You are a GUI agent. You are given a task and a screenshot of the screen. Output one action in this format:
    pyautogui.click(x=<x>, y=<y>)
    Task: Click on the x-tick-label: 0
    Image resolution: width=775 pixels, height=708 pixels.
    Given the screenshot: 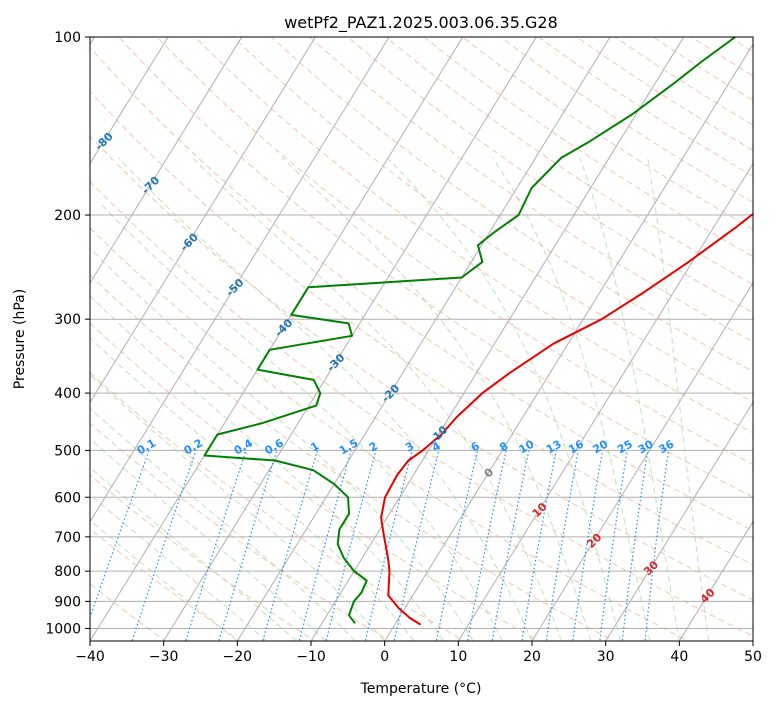 What is the action you would take?
    pyautogui.click(x=384, y=657)
    